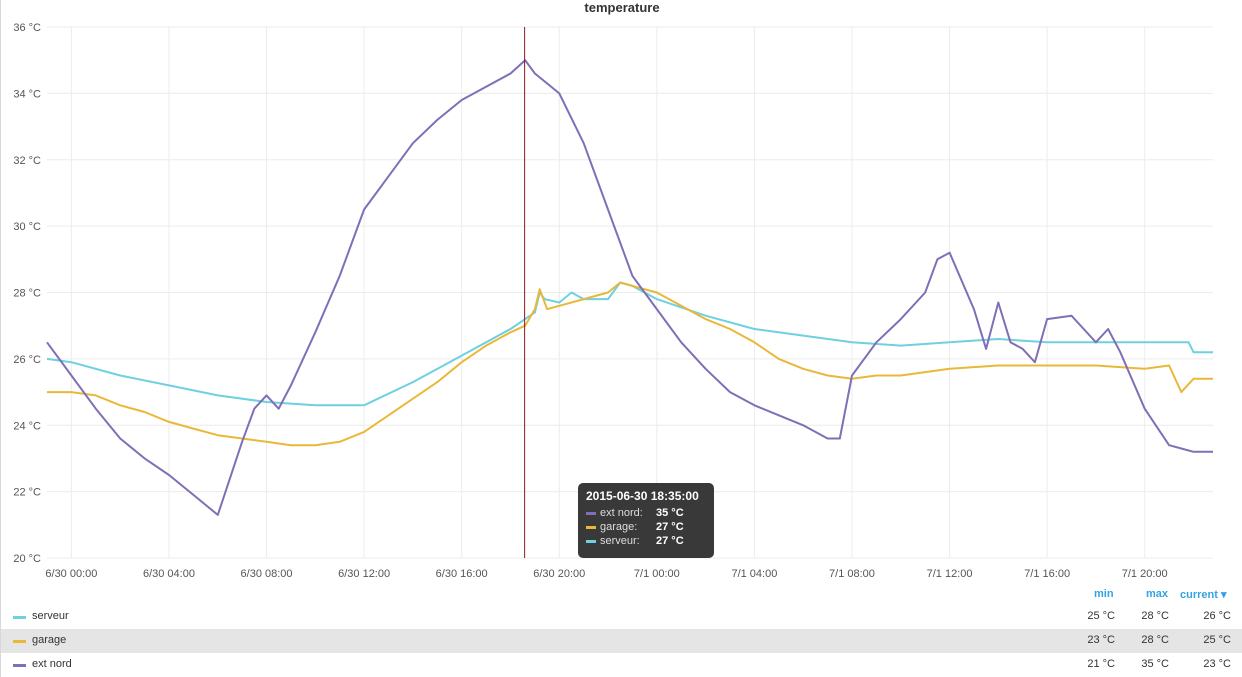 This screenshot has width=1242, height=677. I want to click on tooltip-series-name: serveur:, so click(620, 541).